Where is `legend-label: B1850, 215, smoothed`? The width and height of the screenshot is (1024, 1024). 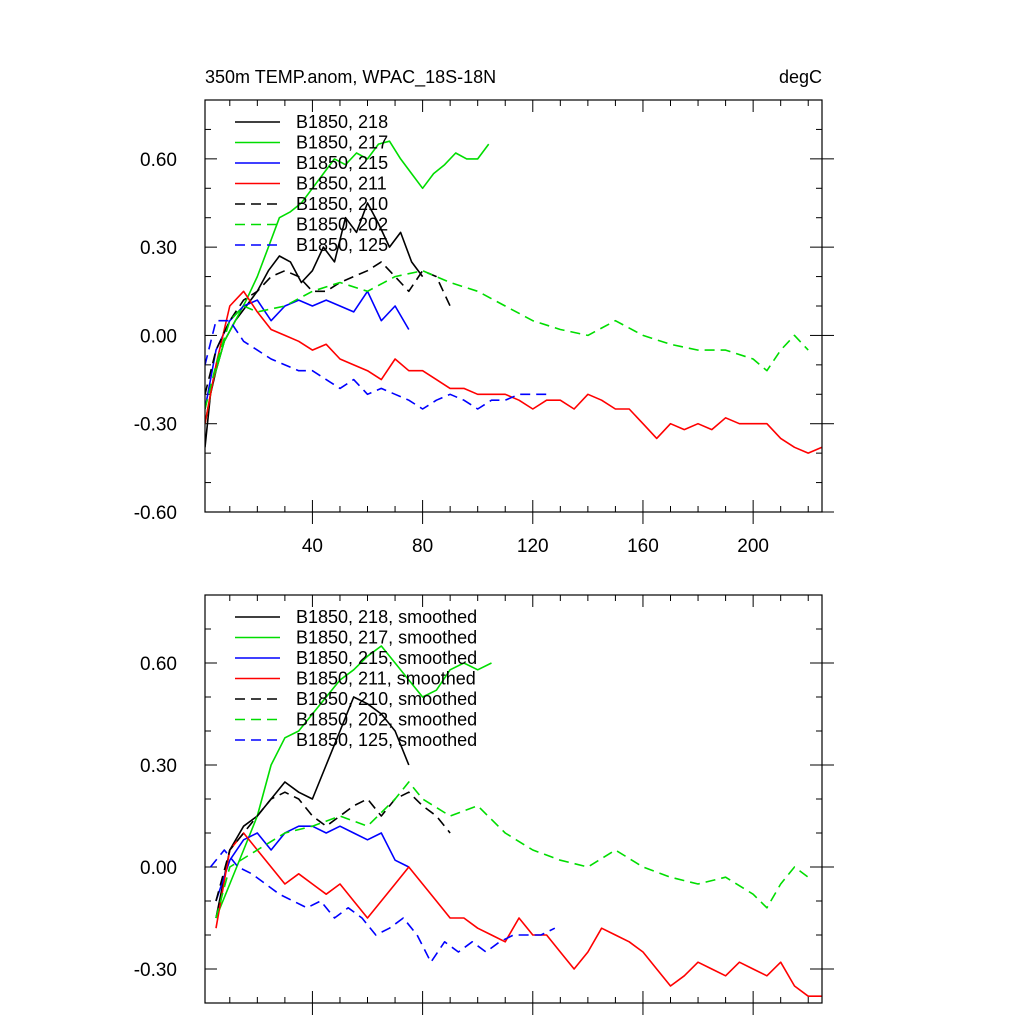
legend-label: B1850, 215, smoothed is located at coordinates (386, 658).